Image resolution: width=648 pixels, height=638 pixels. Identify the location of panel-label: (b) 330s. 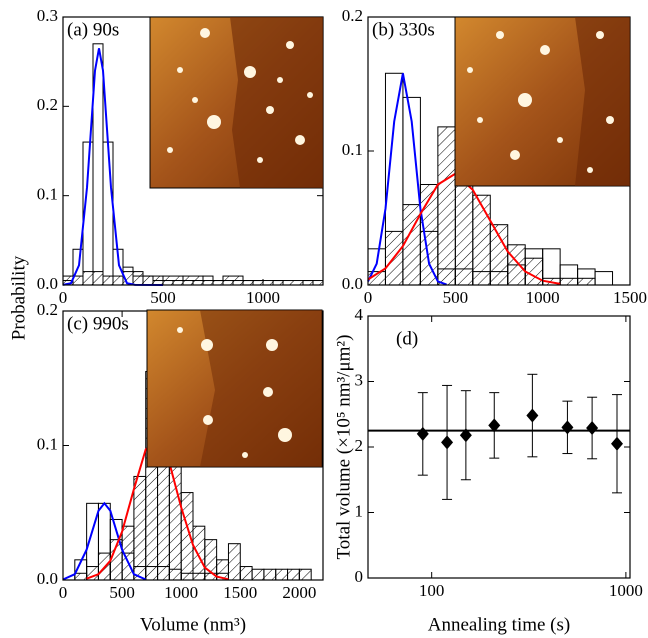
(403, 29).